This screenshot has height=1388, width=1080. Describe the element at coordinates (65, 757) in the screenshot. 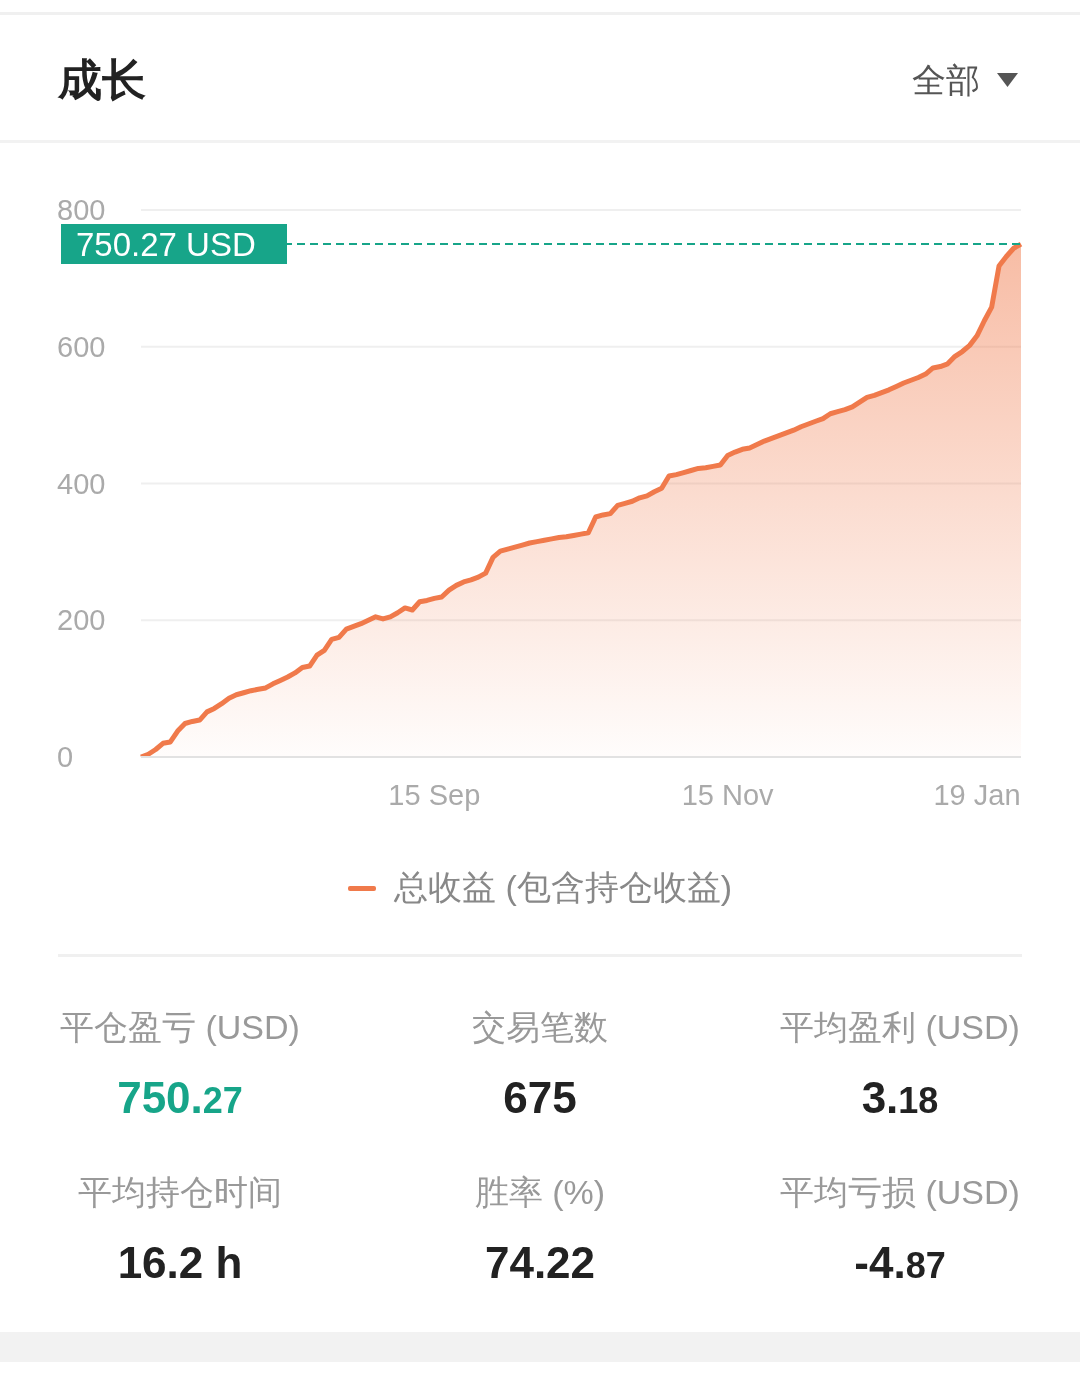

I see `y-tick-label: 0` at that location.